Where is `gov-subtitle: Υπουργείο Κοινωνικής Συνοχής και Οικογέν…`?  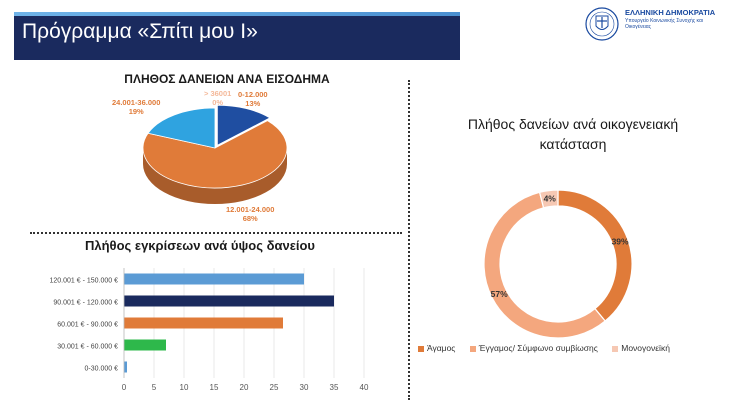 gov-subtitle: Υπουργείο Κοινωνικής Συνοχής και Οικογέν… is located at coordinates (664, 24).